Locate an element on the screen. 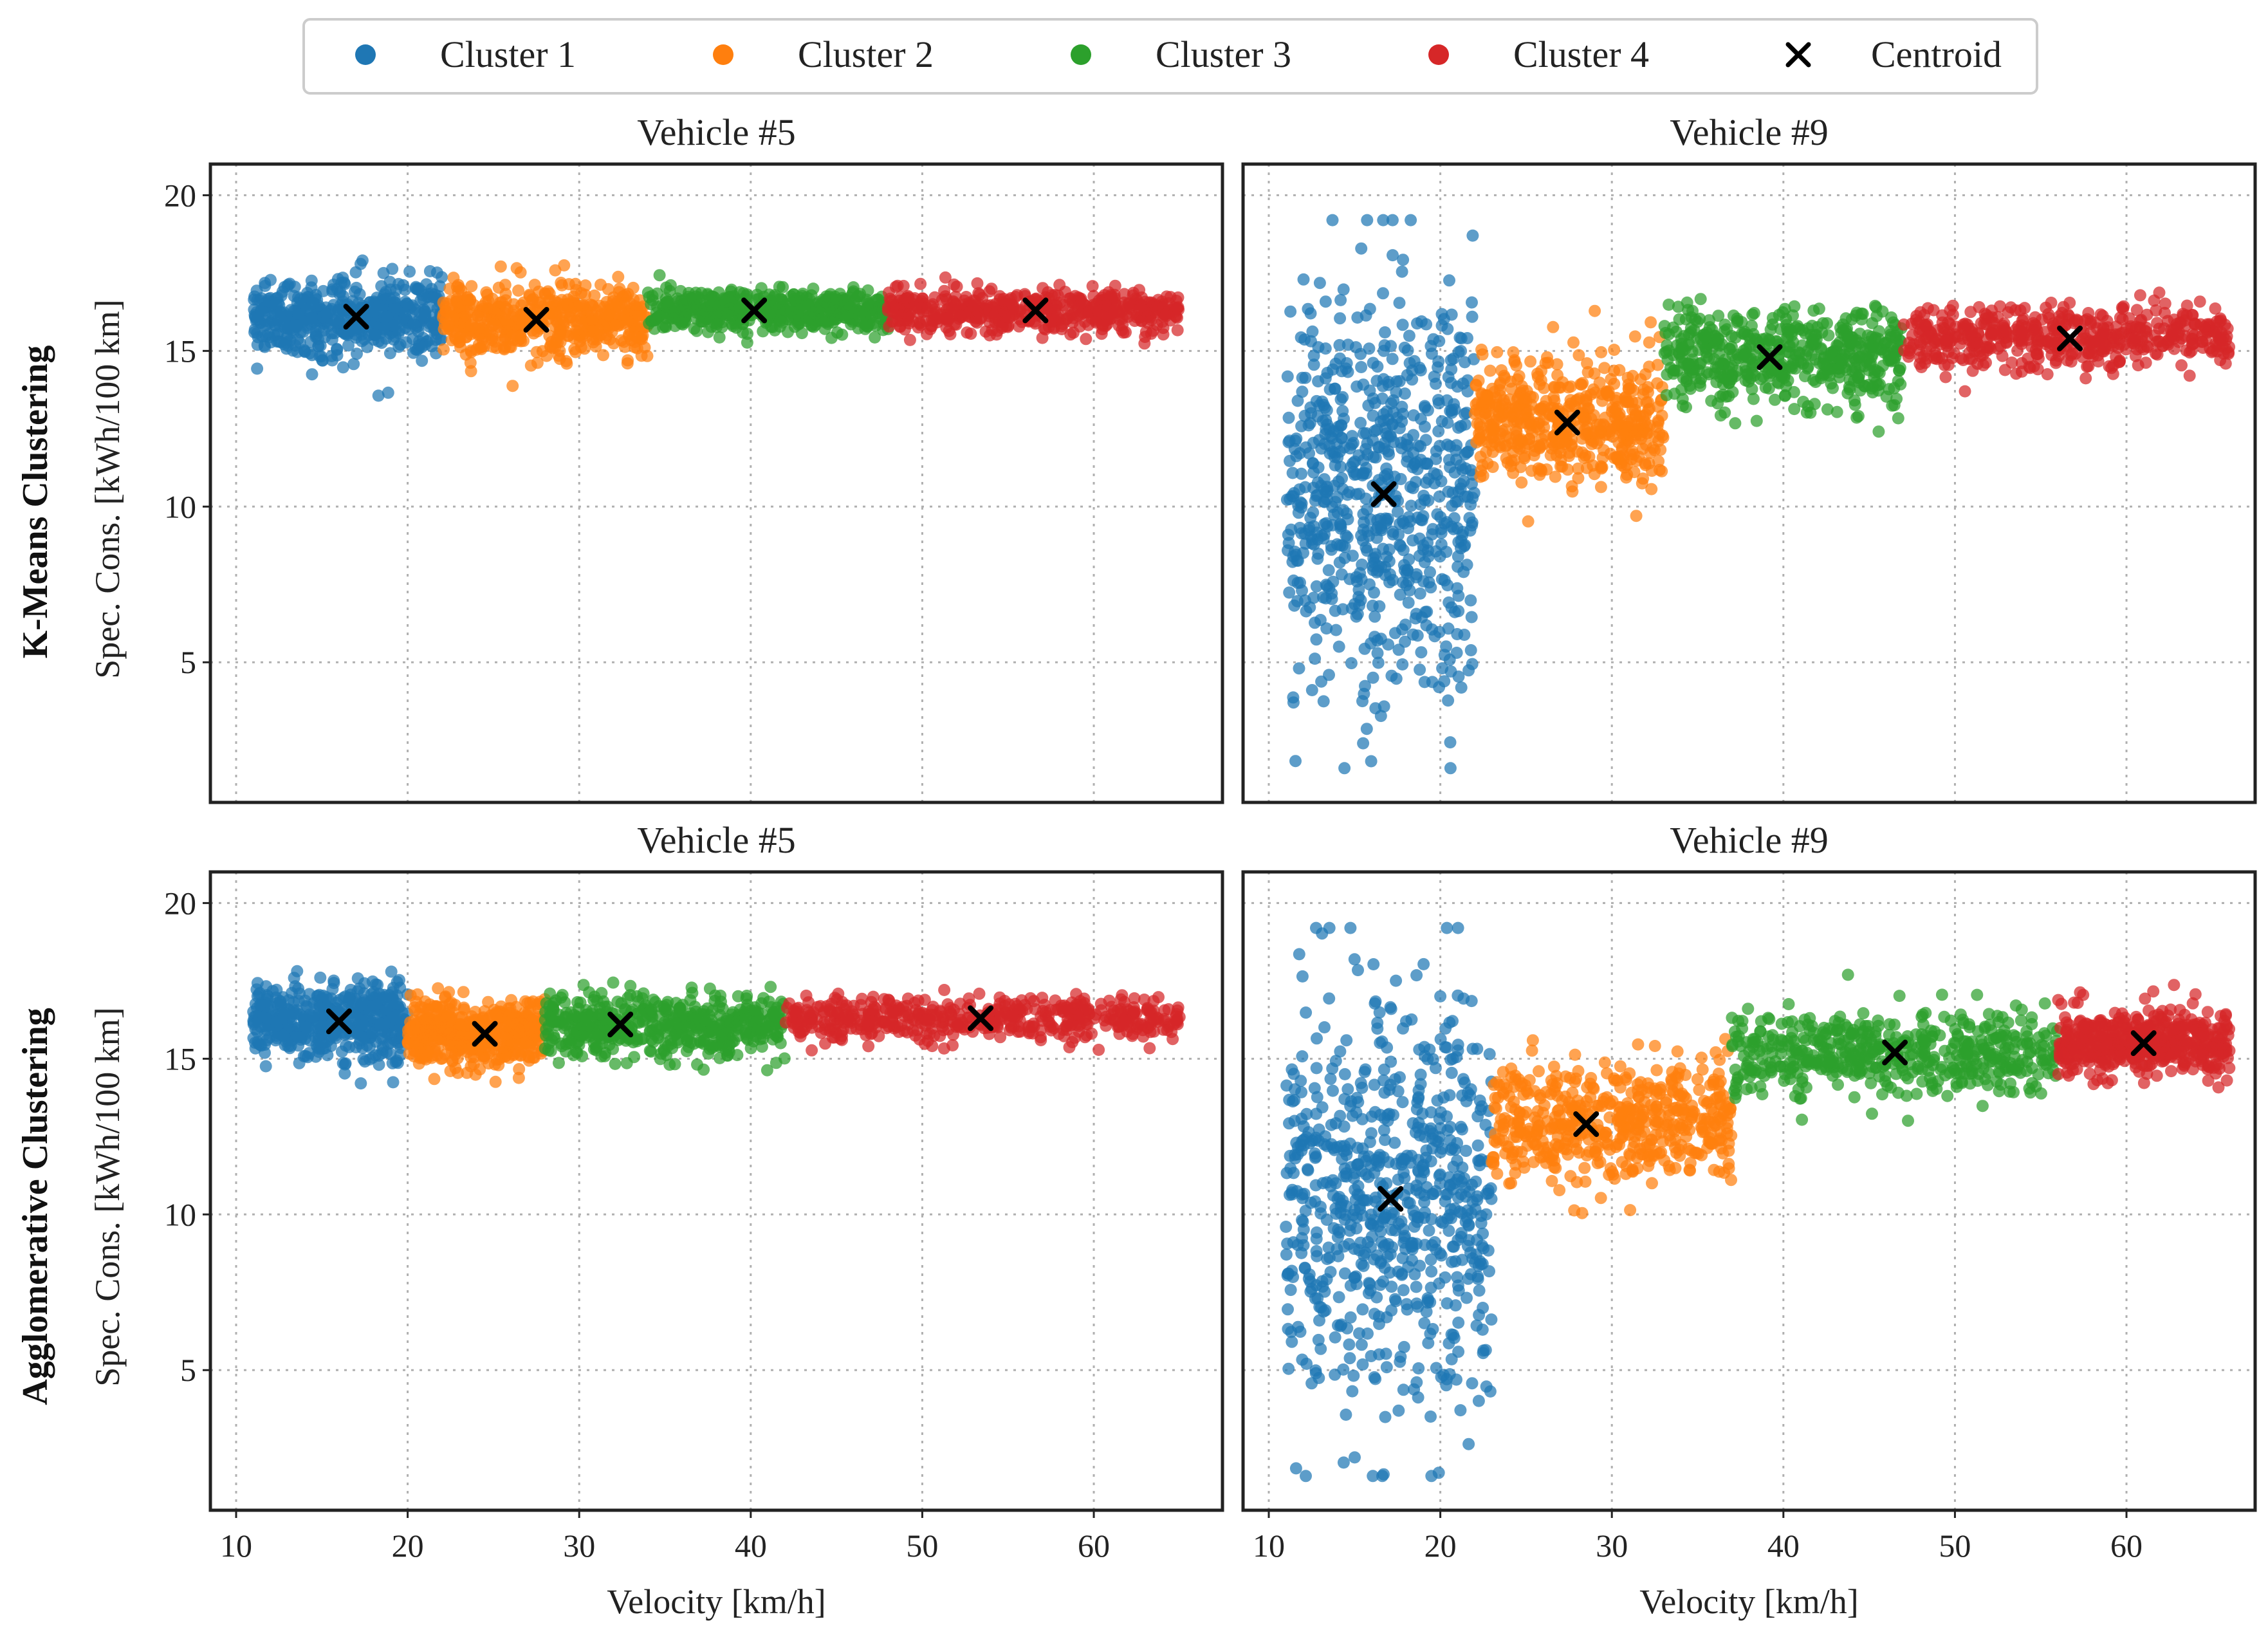 Image resolution: width=2268 pixels, height=1637 pixels. cluster-2-points is located at coordinates (1569, 416).